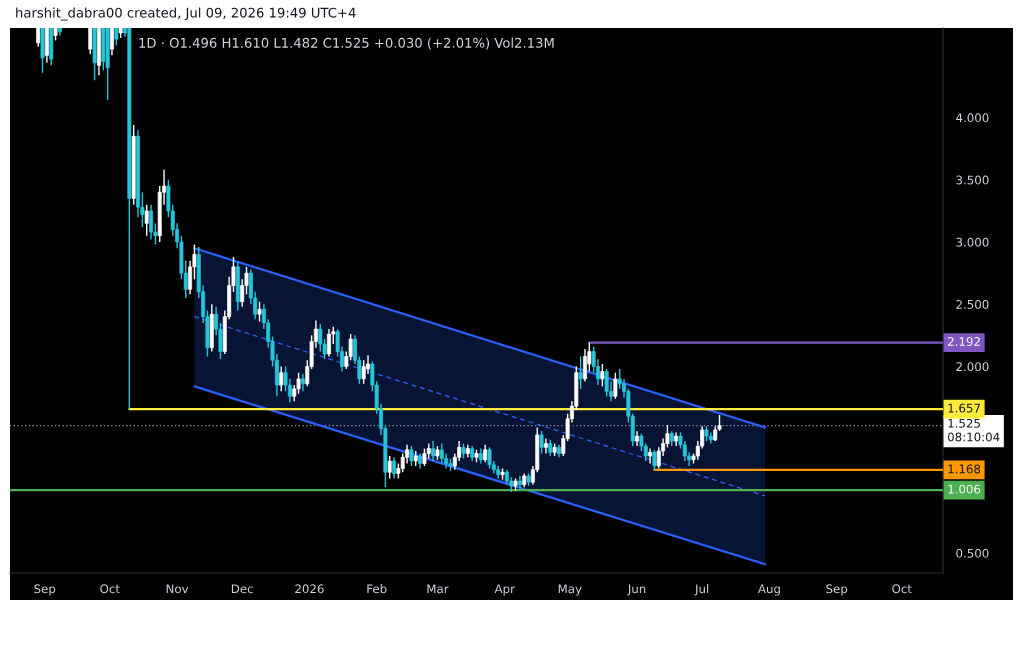 This screenshot has height=663, width=1024. Describe the element at coordinates (177, 589) in the screenshot. I see `x-tick-label: Nov` at that location.